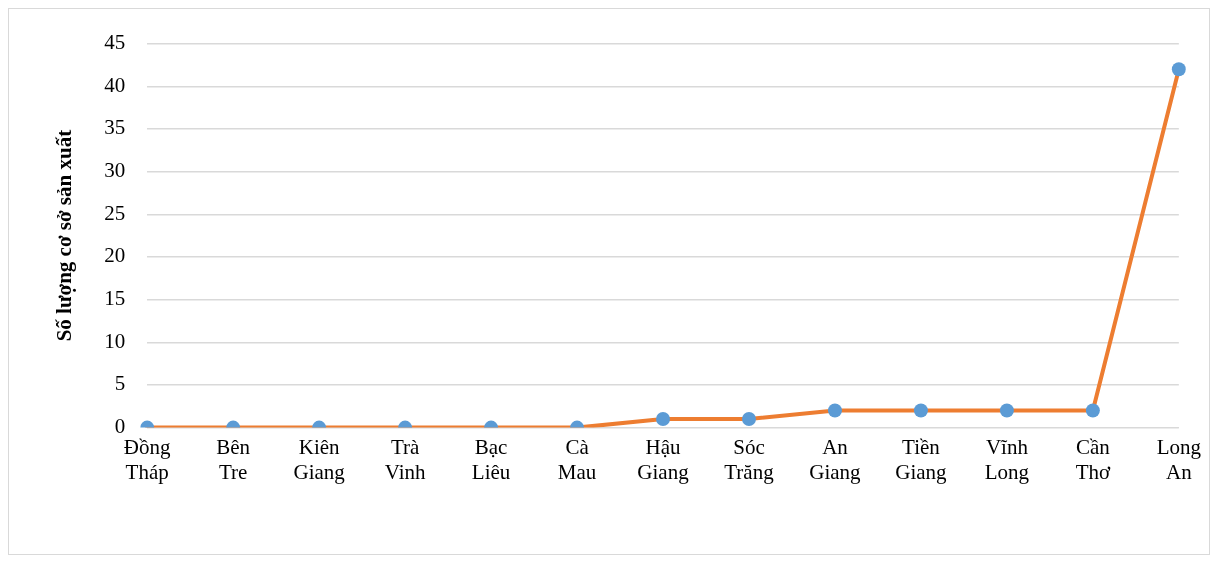 This screenshot has height=563, width=1218. Describe the element at coordinates (921, 459) in the screenshot. I see `x-tick-label: Tiền Giang` at that location.